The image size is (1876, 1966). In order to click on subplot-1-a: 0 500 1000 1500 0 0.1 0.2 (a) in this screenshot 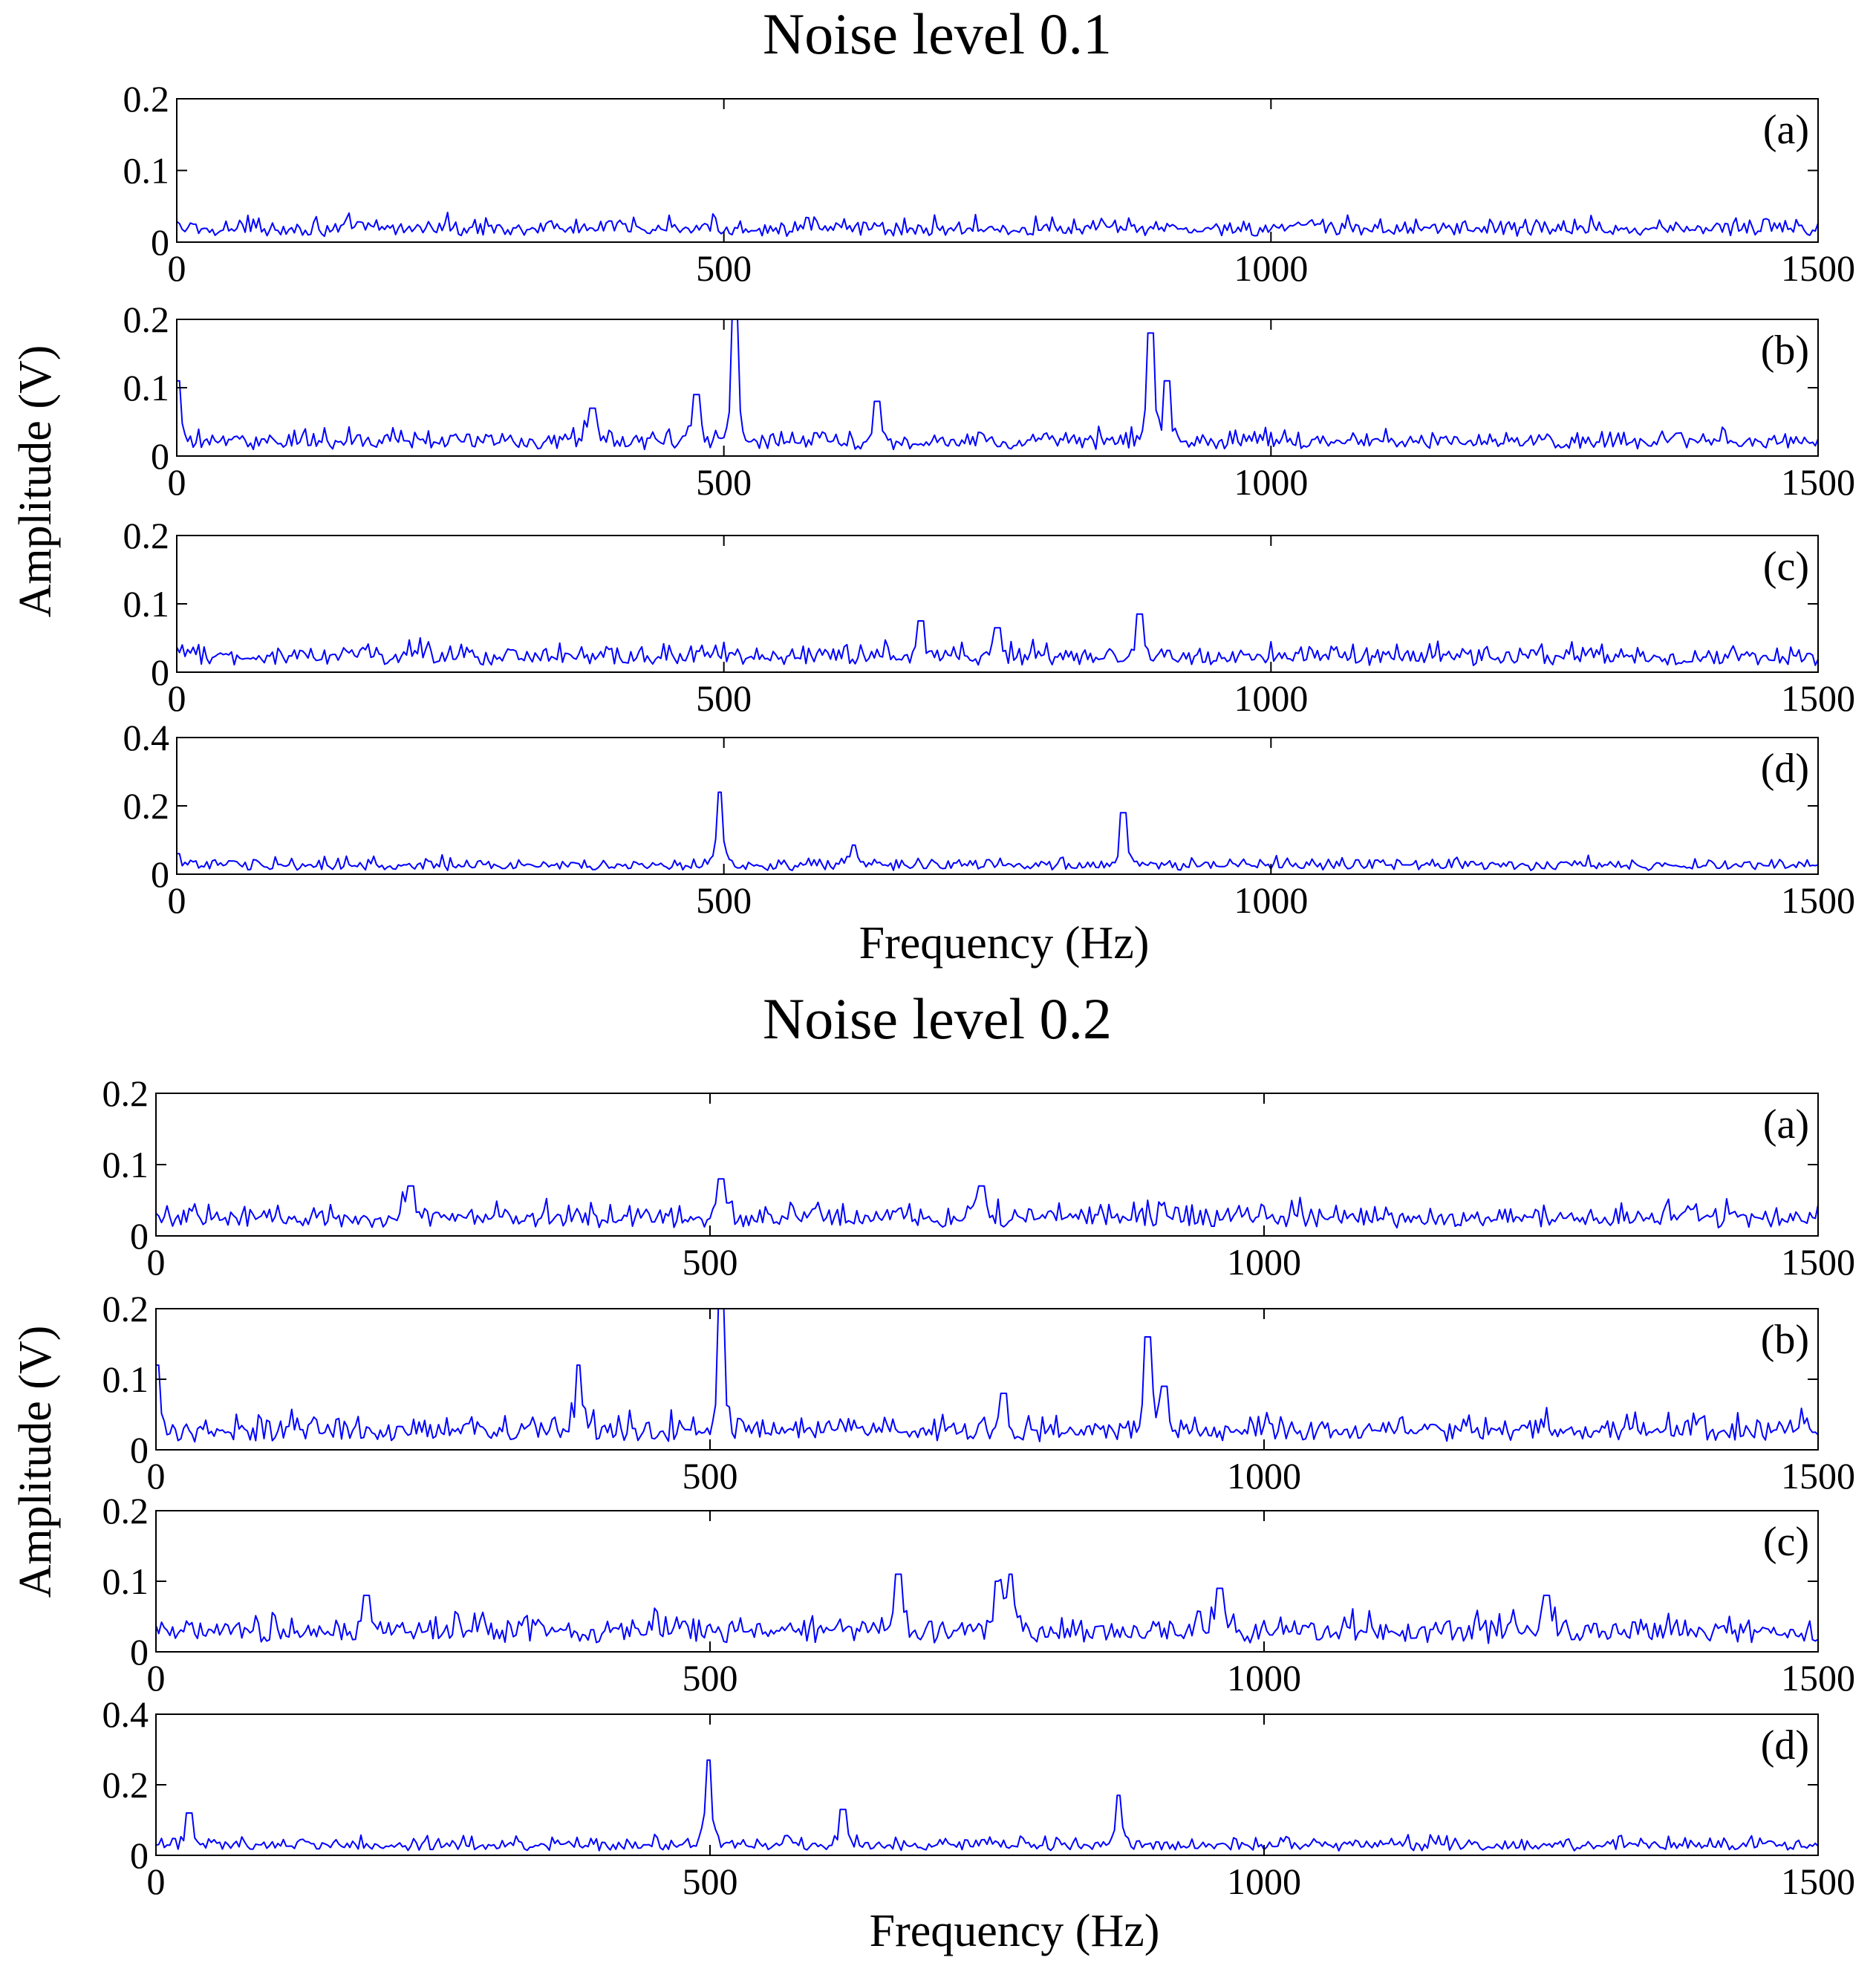, I will do `click(989, 183)`.